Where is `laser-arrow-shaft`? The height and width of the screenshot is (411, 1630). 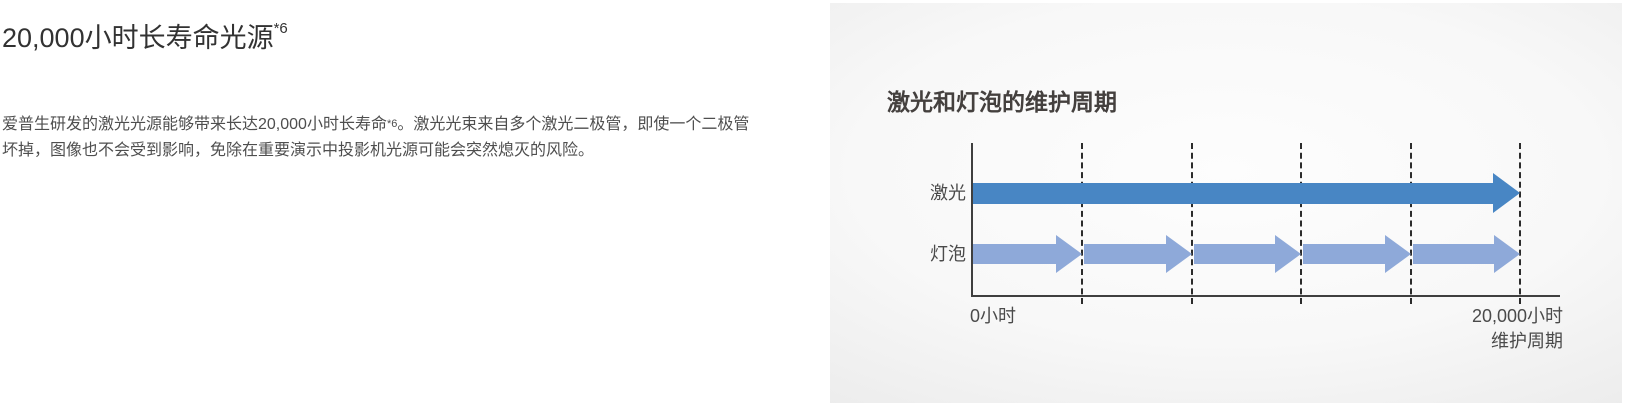
laser-arrow-shaft is located at coordinates (1233, 193).